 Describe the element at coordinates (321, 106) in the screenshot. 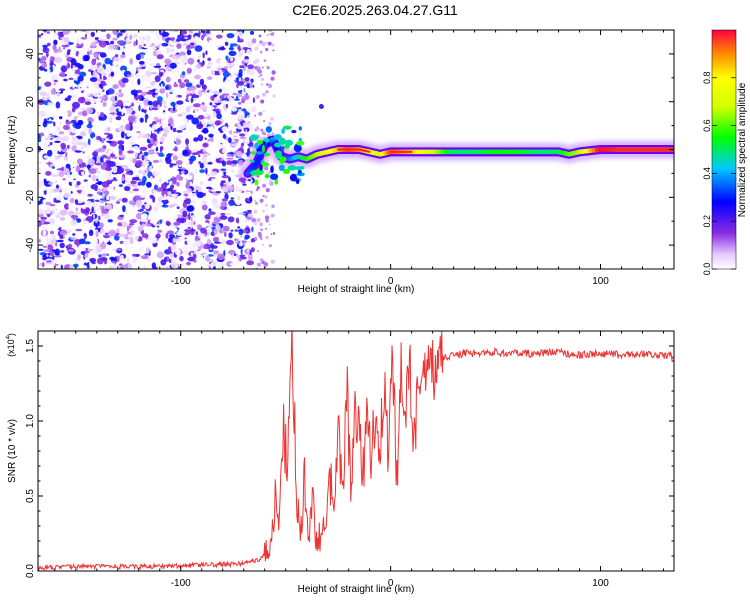

I see `isolated-spot` at that location.